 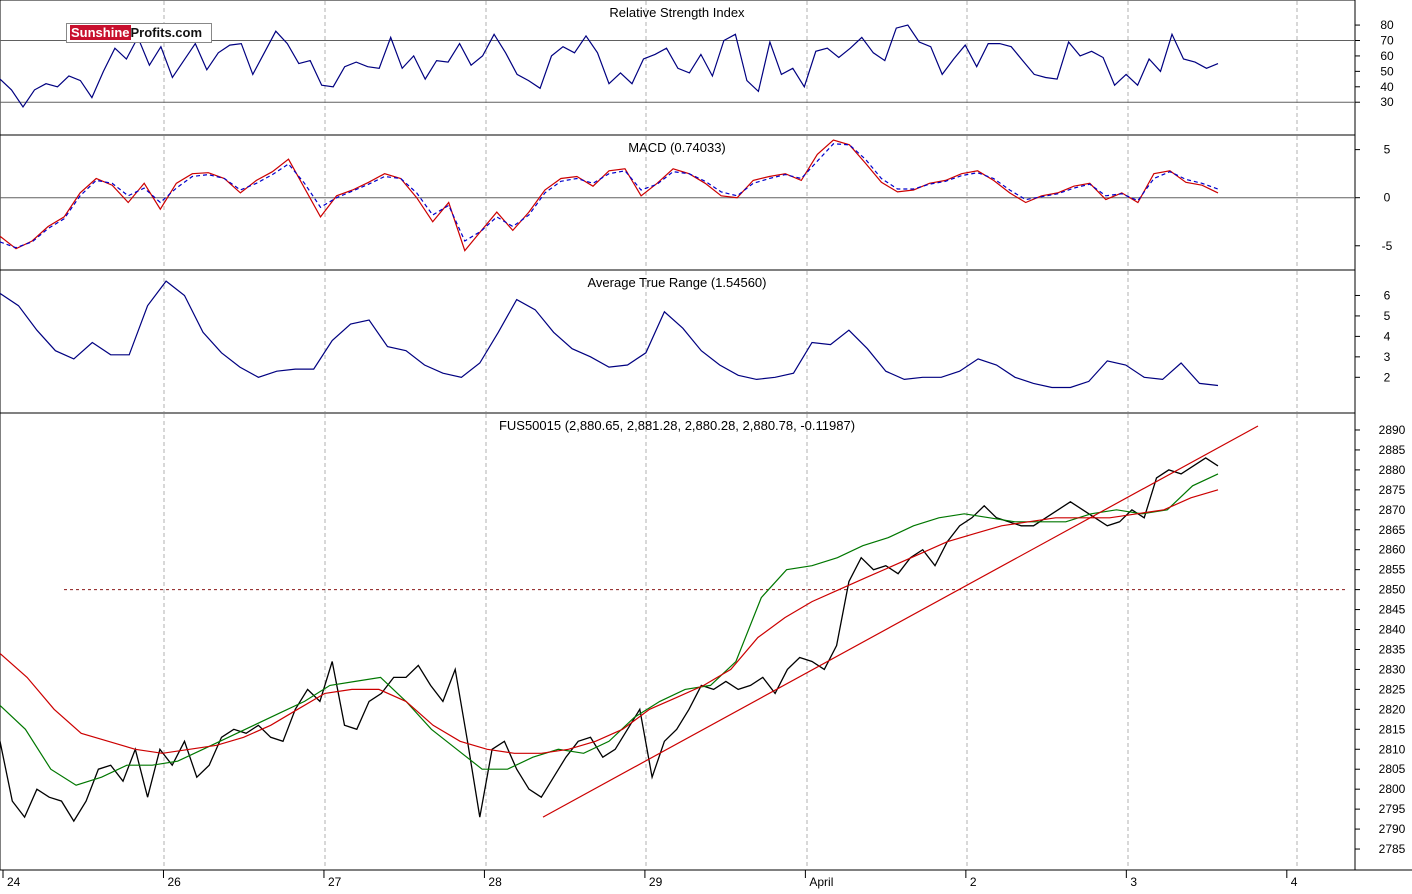 What do you see at coordinates (1387, 295) in the screenshot?
I see `y-tick-label: 6` at bounding box center [1387, 295].